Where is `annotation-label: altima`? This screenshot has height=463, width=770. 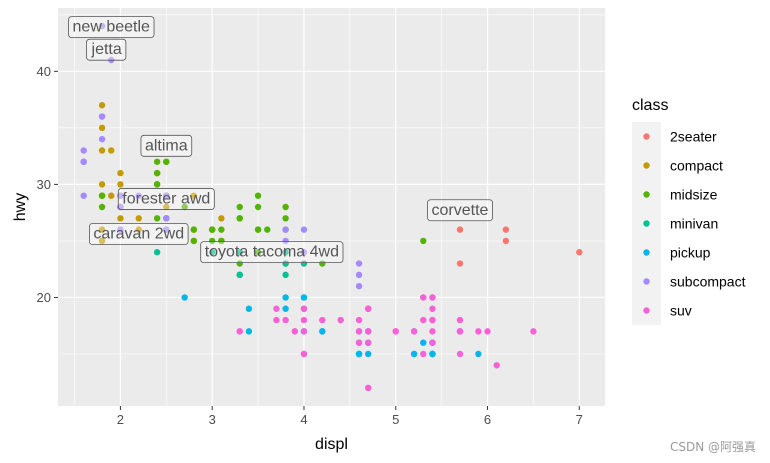 annotation-label: altima is located at coordinates (166, 145).